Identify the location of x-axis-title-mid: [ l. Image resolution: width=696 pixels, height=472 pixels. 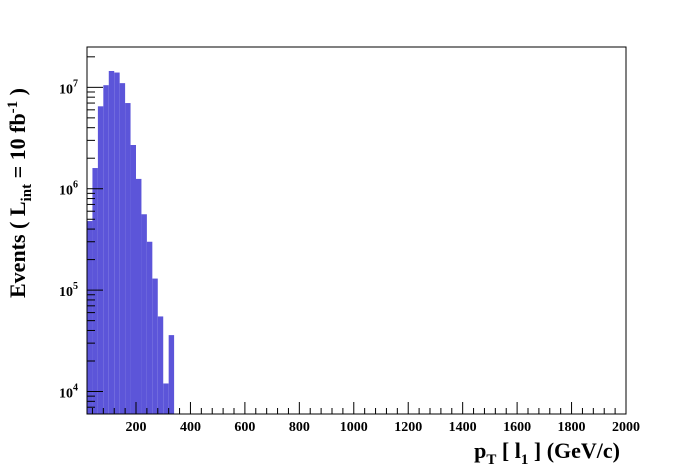
(508, 450).